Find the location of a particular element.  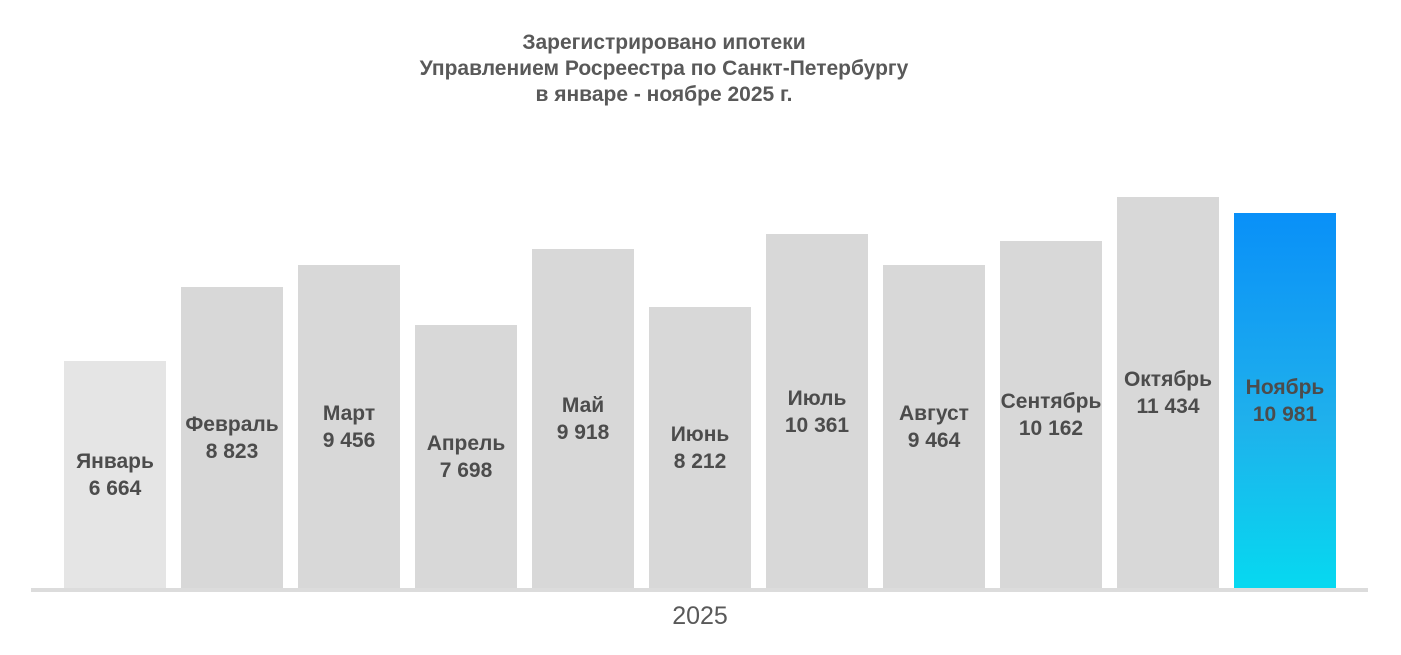

bar-value: 8 823 is located at coordinates (232, 451).